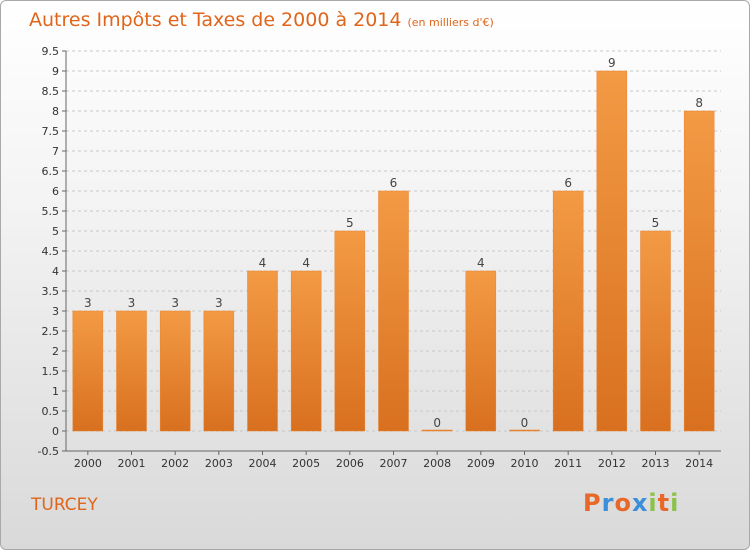 The height and width of the screenshot is (550, 750). I want to click on y-tick-label: 7, so click(55, 151).